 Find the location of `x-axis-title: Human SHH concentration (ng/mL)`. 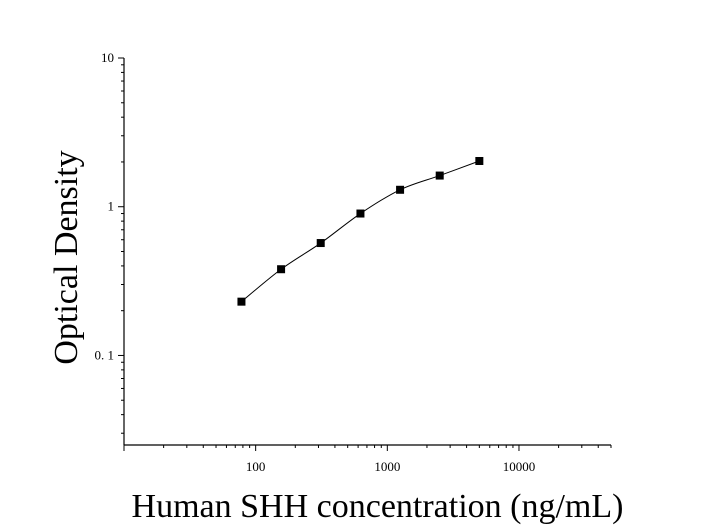

x-axis-title: Human SHH concentration (ng/mL) is located at coordinates (378, 506).